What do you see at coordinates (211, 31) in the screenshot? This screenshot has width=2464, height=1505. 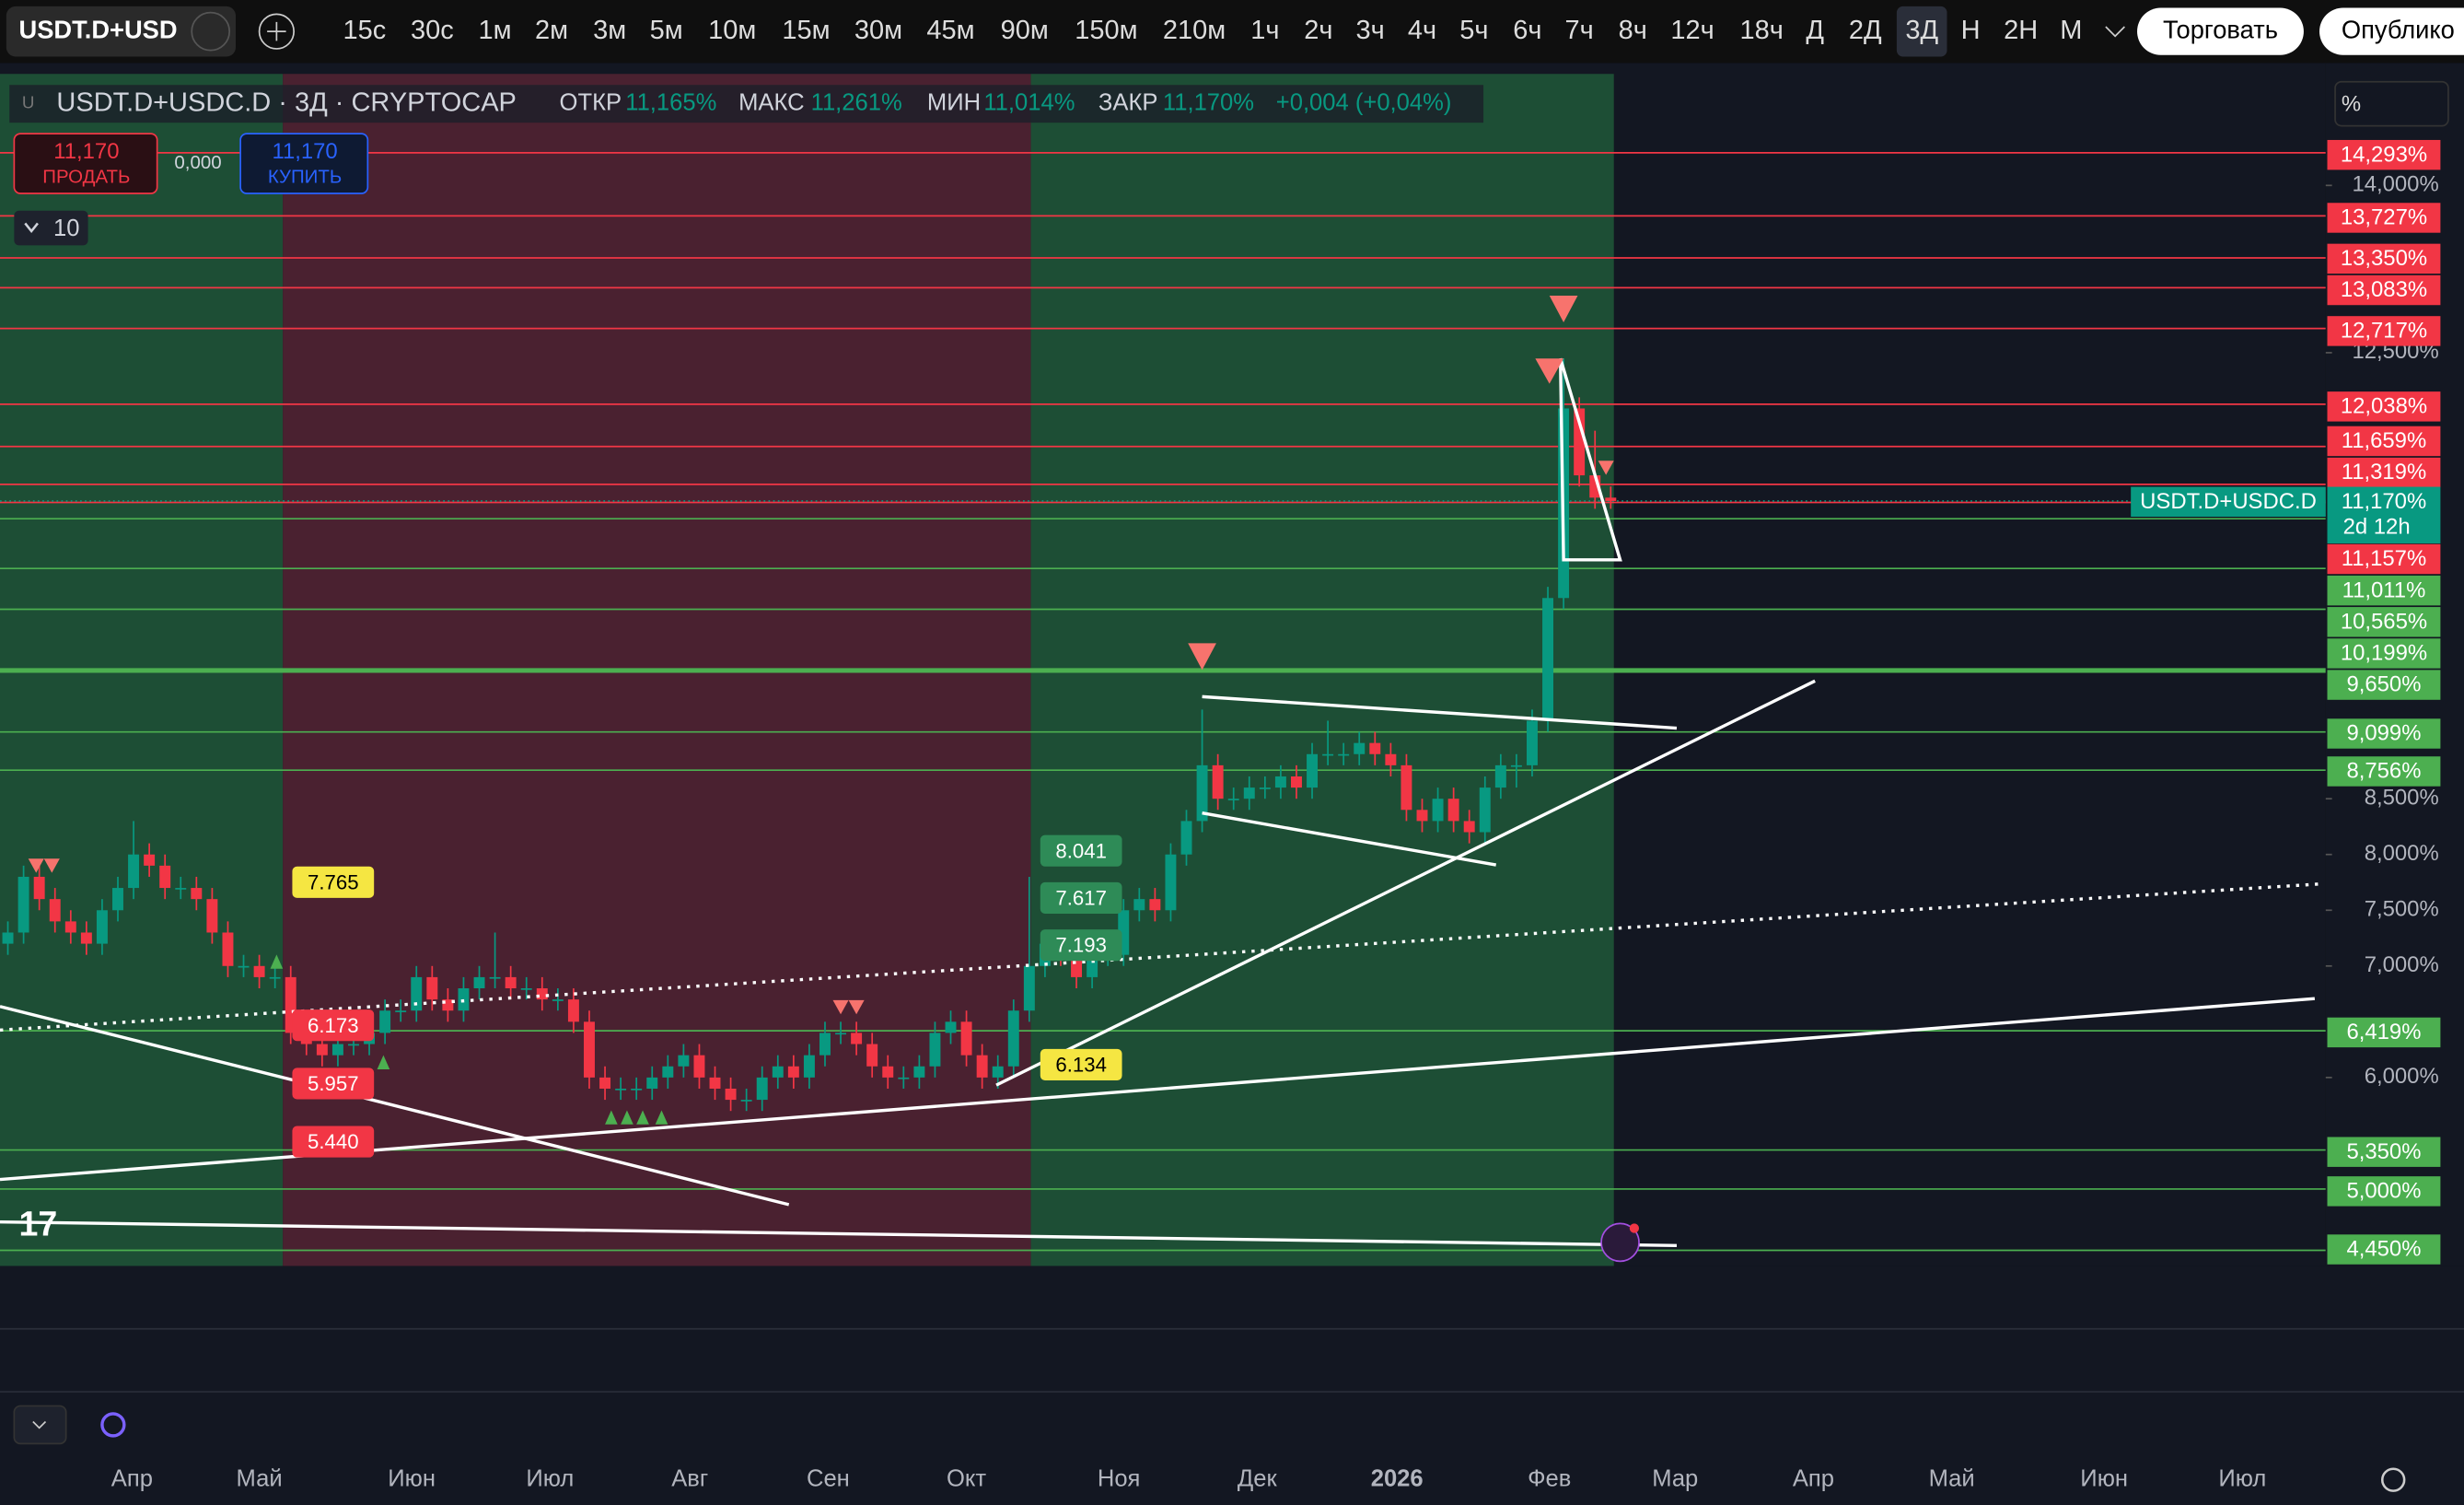 I see `pro-icon` at bounding box center [211, 31].